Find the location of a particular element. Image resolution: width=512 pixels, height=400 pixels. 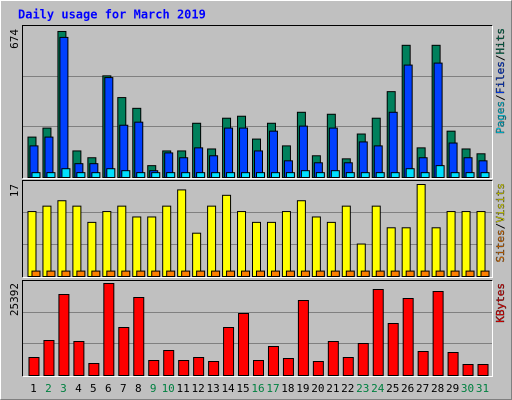

x-tick-label: 5 is located at coordinates (93, 388).